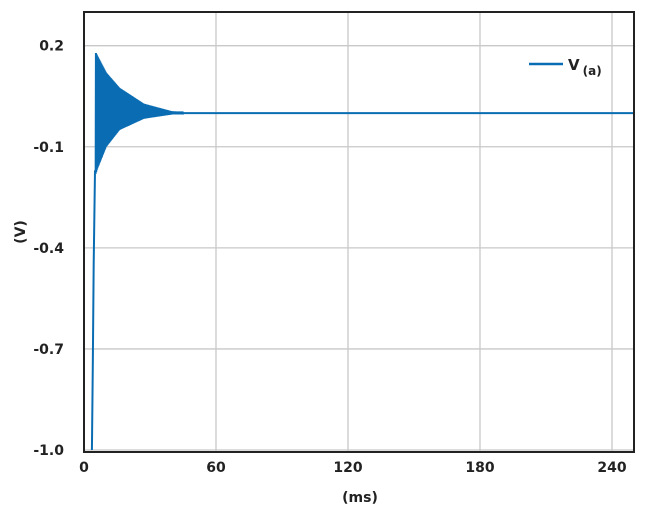 This screenshot has height=520, width=648. Describe the element at coordinates (216, 468) in the screenshot. I see `x-tick-label: 60` at that location.